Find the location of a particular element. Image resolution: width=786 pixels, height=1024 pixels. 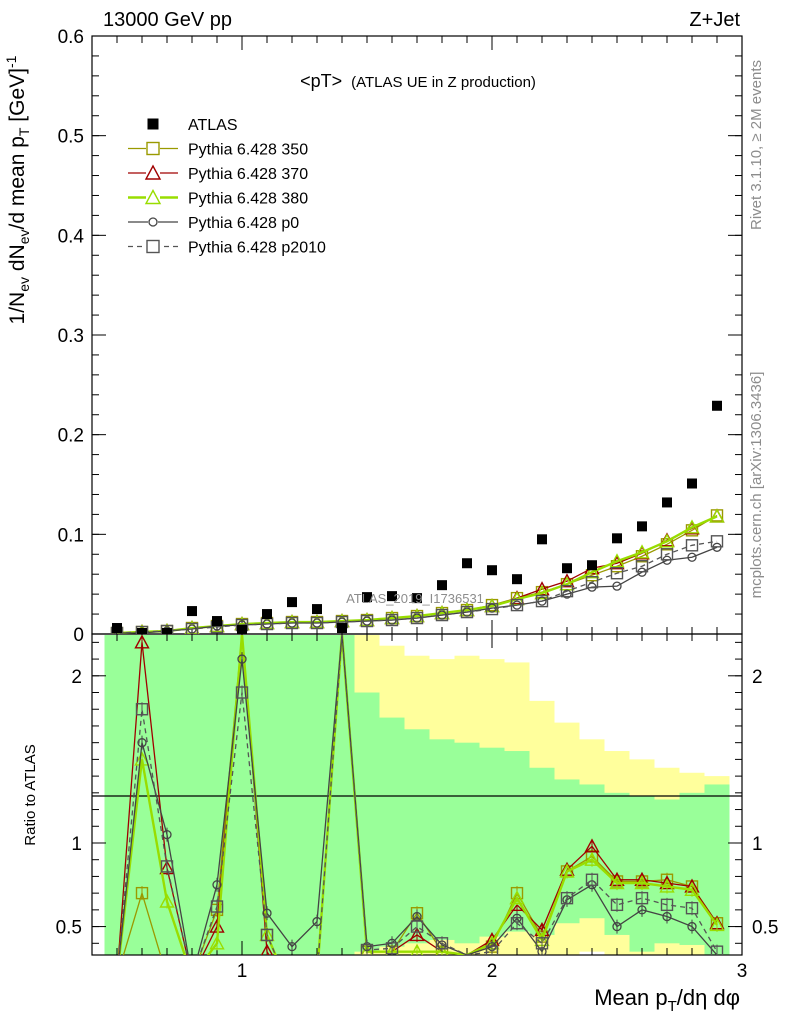

series-line is located at coordinates (417, 574).